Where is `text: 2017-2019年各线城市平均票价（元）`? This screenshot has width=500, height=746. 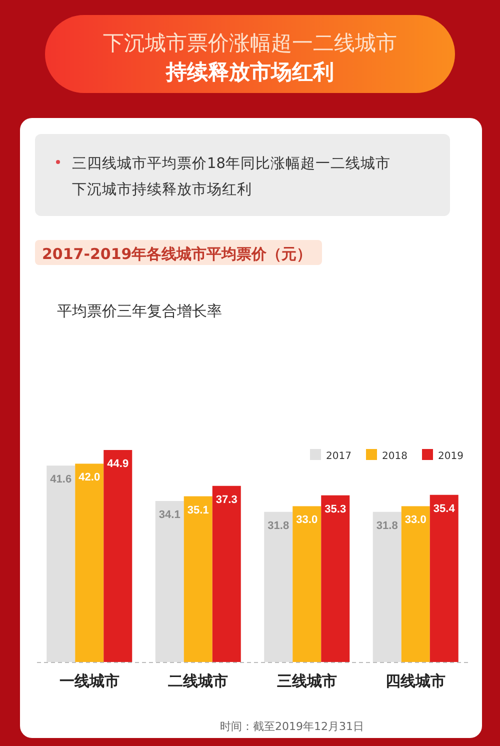 text: 2017-2019年各线城市平均票价（元） is located at coordinates (177, 254).